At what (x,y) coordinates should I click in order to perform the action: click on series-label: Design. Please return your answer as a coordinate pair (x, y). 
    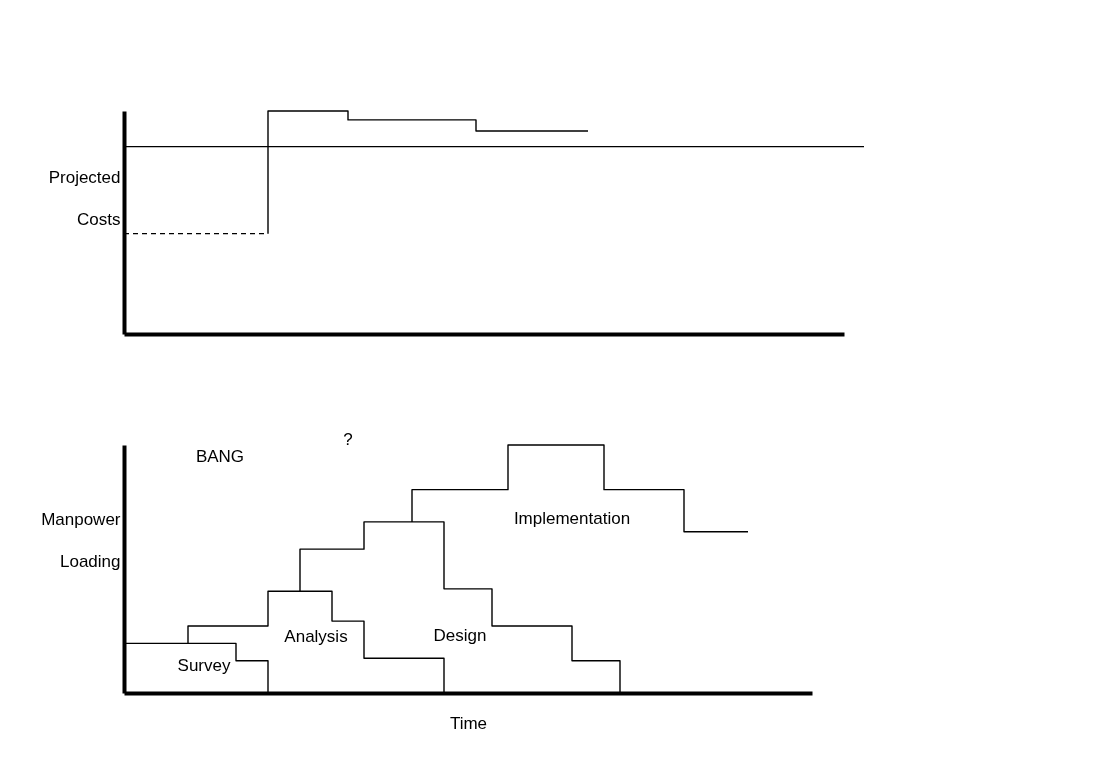
    Looking at the image, I should click on (460, 635).